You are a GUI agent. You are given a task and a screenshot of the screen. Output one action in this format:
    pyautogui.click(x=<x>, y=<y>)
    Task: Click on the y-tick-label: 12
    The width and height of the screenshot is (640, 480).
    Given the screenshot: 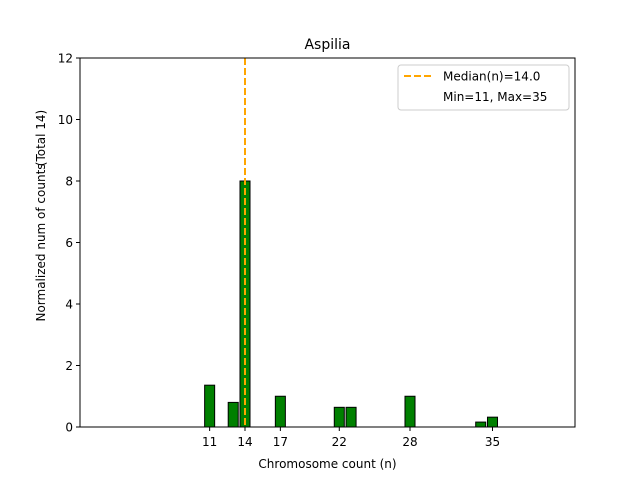 What is the action you would take?
    pyautogui.click(x=65, y=59)
    